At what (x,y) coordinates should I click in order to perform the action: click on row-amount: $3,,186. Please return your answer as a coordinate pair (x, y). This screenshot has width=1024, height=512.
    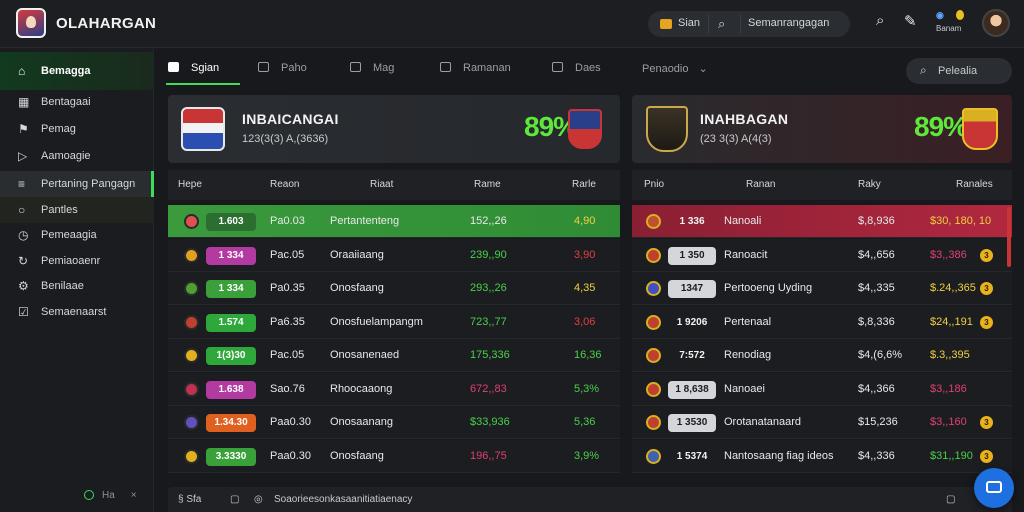
    Looking at the image, I should click on (948, 388).